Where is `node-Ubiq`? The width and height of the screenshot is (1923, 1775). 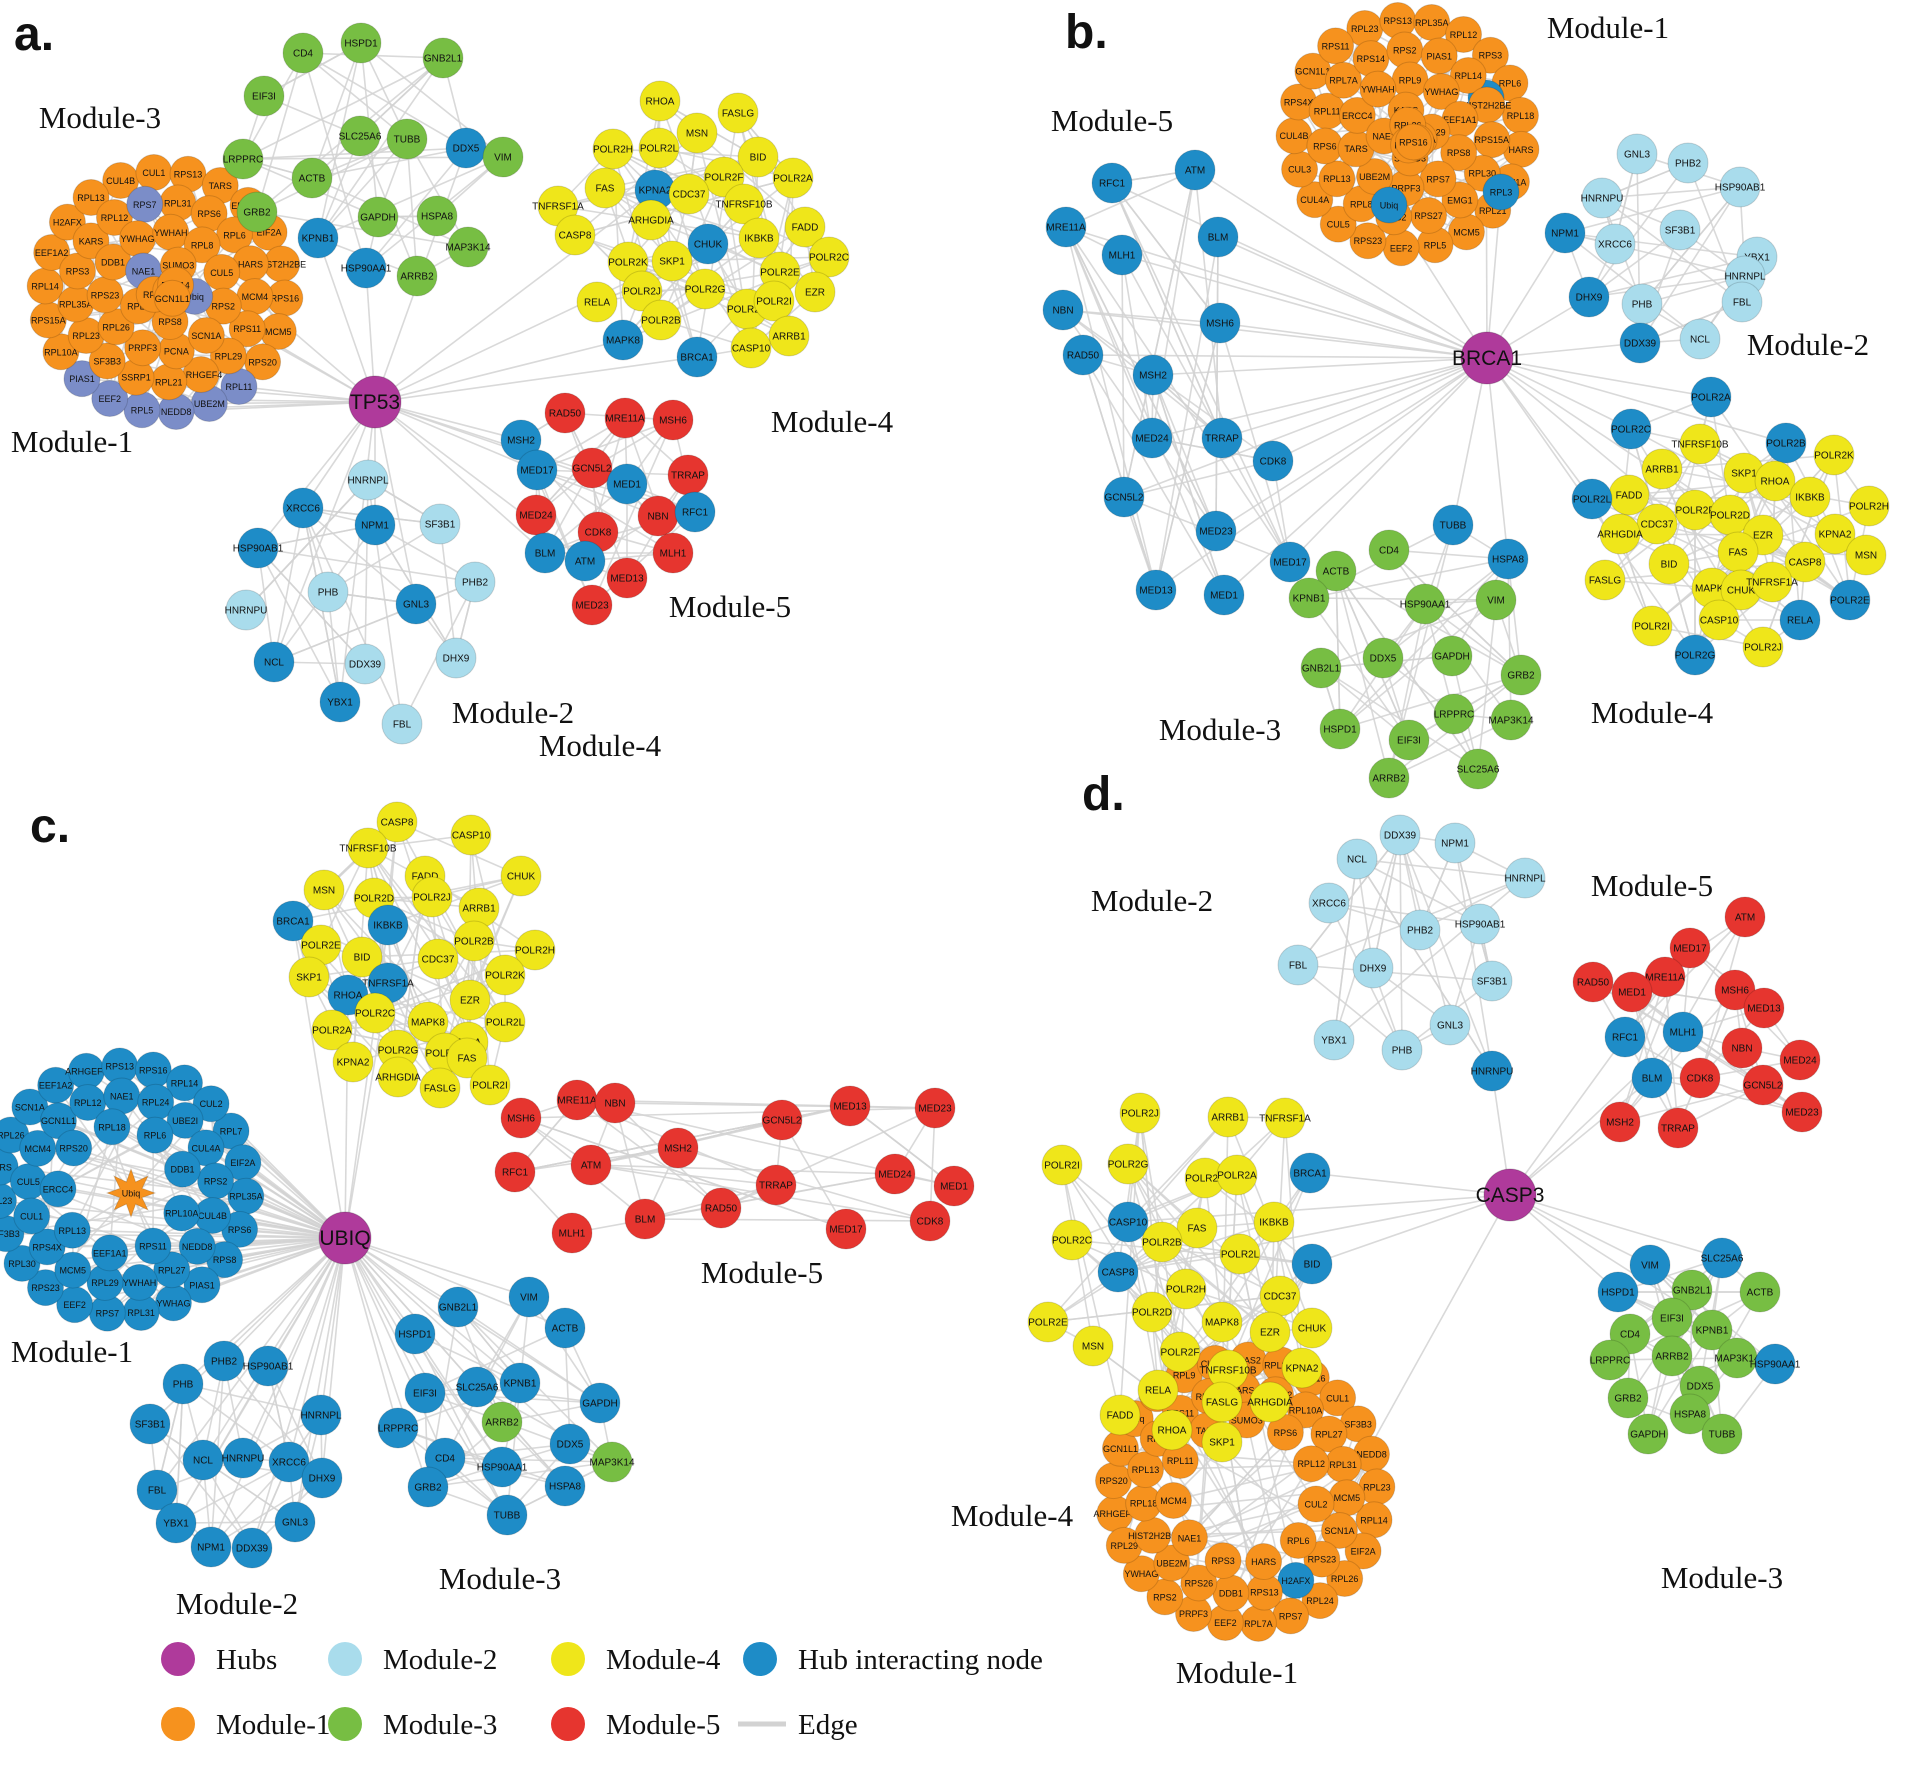
node-Ubiq is located at coordinates (1389, 205).